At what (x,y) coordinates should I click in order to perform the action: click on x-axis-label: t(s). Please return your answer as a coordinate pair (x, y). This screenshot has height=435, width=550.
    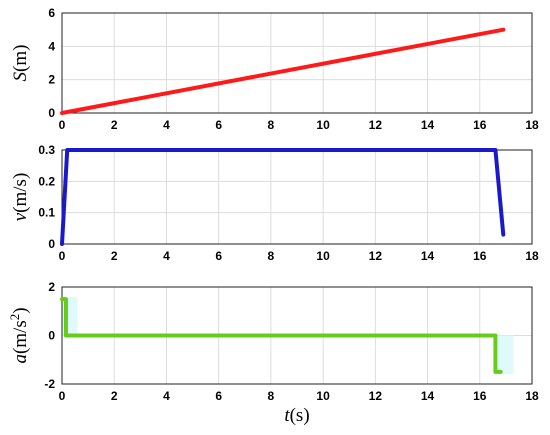
    Looking at the image, I should click on (296, 415).